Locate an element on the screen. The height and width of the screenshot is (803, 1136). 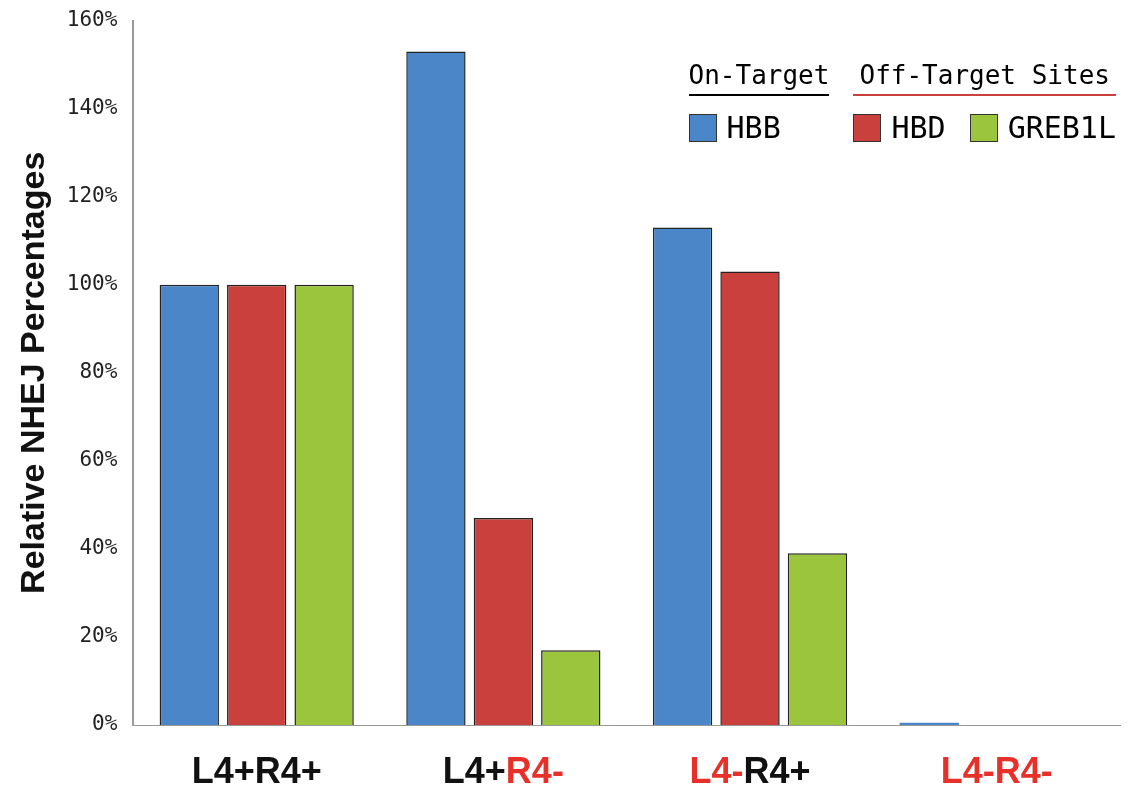
y-tick-label: 0% is located at coordinates (105, 723).